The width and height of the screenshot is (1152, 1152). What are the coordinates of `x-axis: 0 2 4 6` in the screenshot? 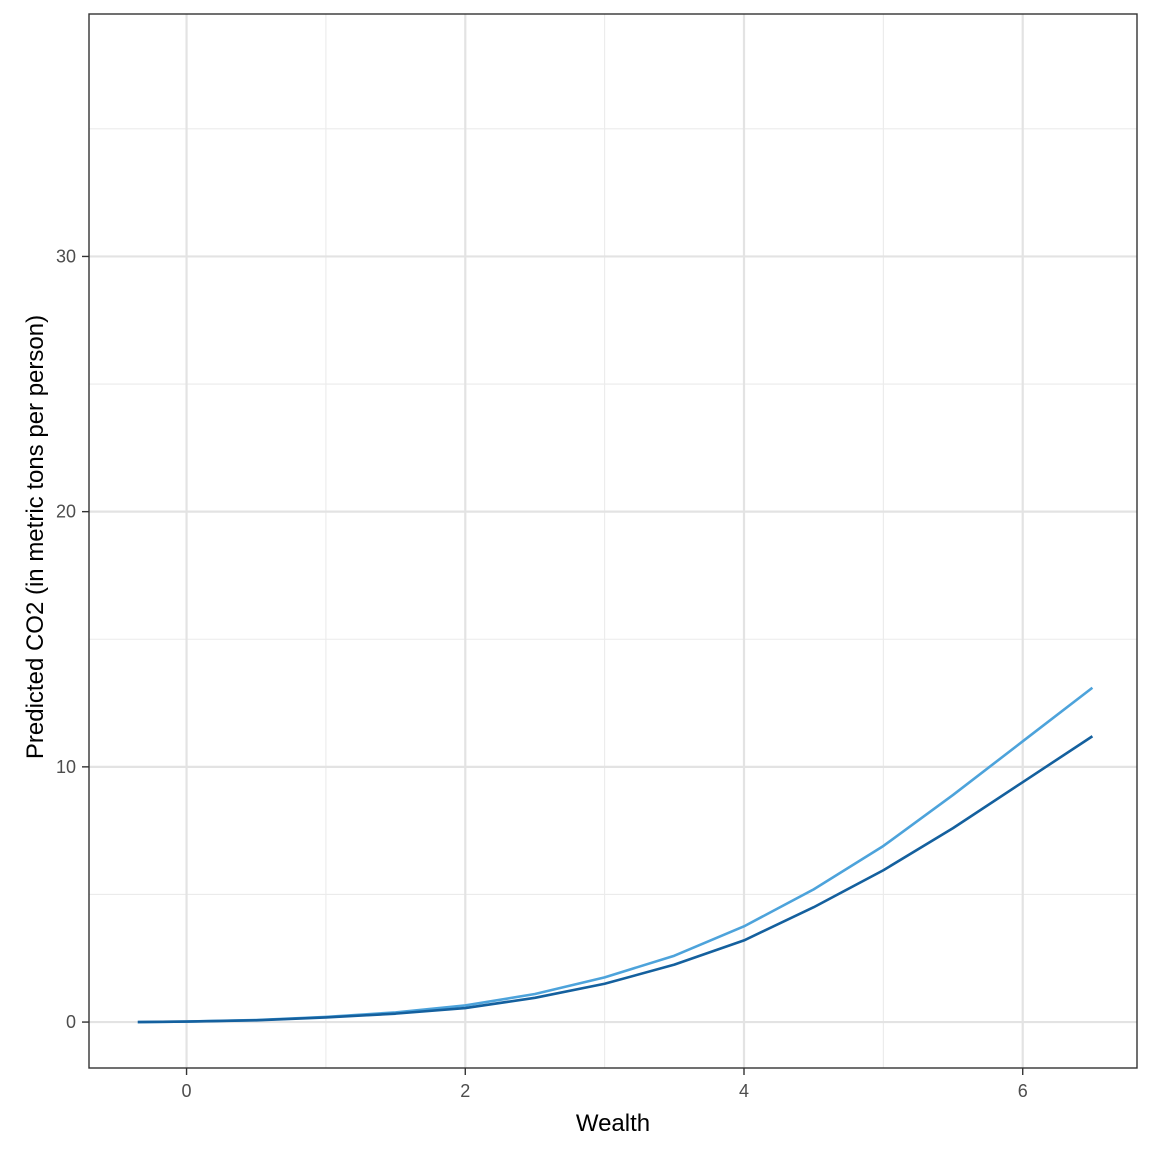 It's located at (605, 1084).